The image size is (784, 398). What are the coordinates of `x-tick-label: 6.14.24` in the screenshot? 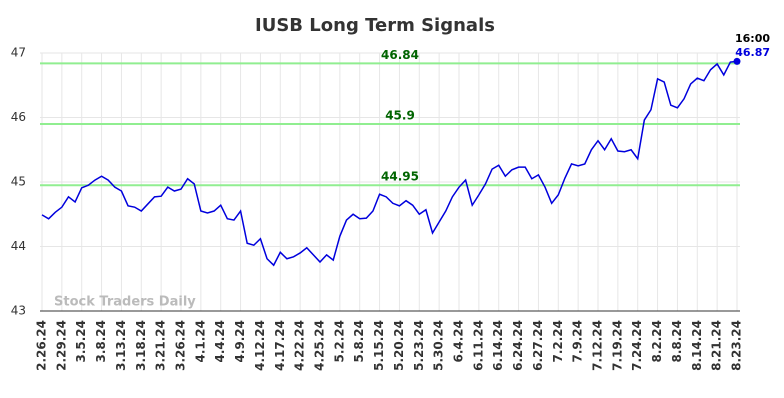 It's located at (498, 345).